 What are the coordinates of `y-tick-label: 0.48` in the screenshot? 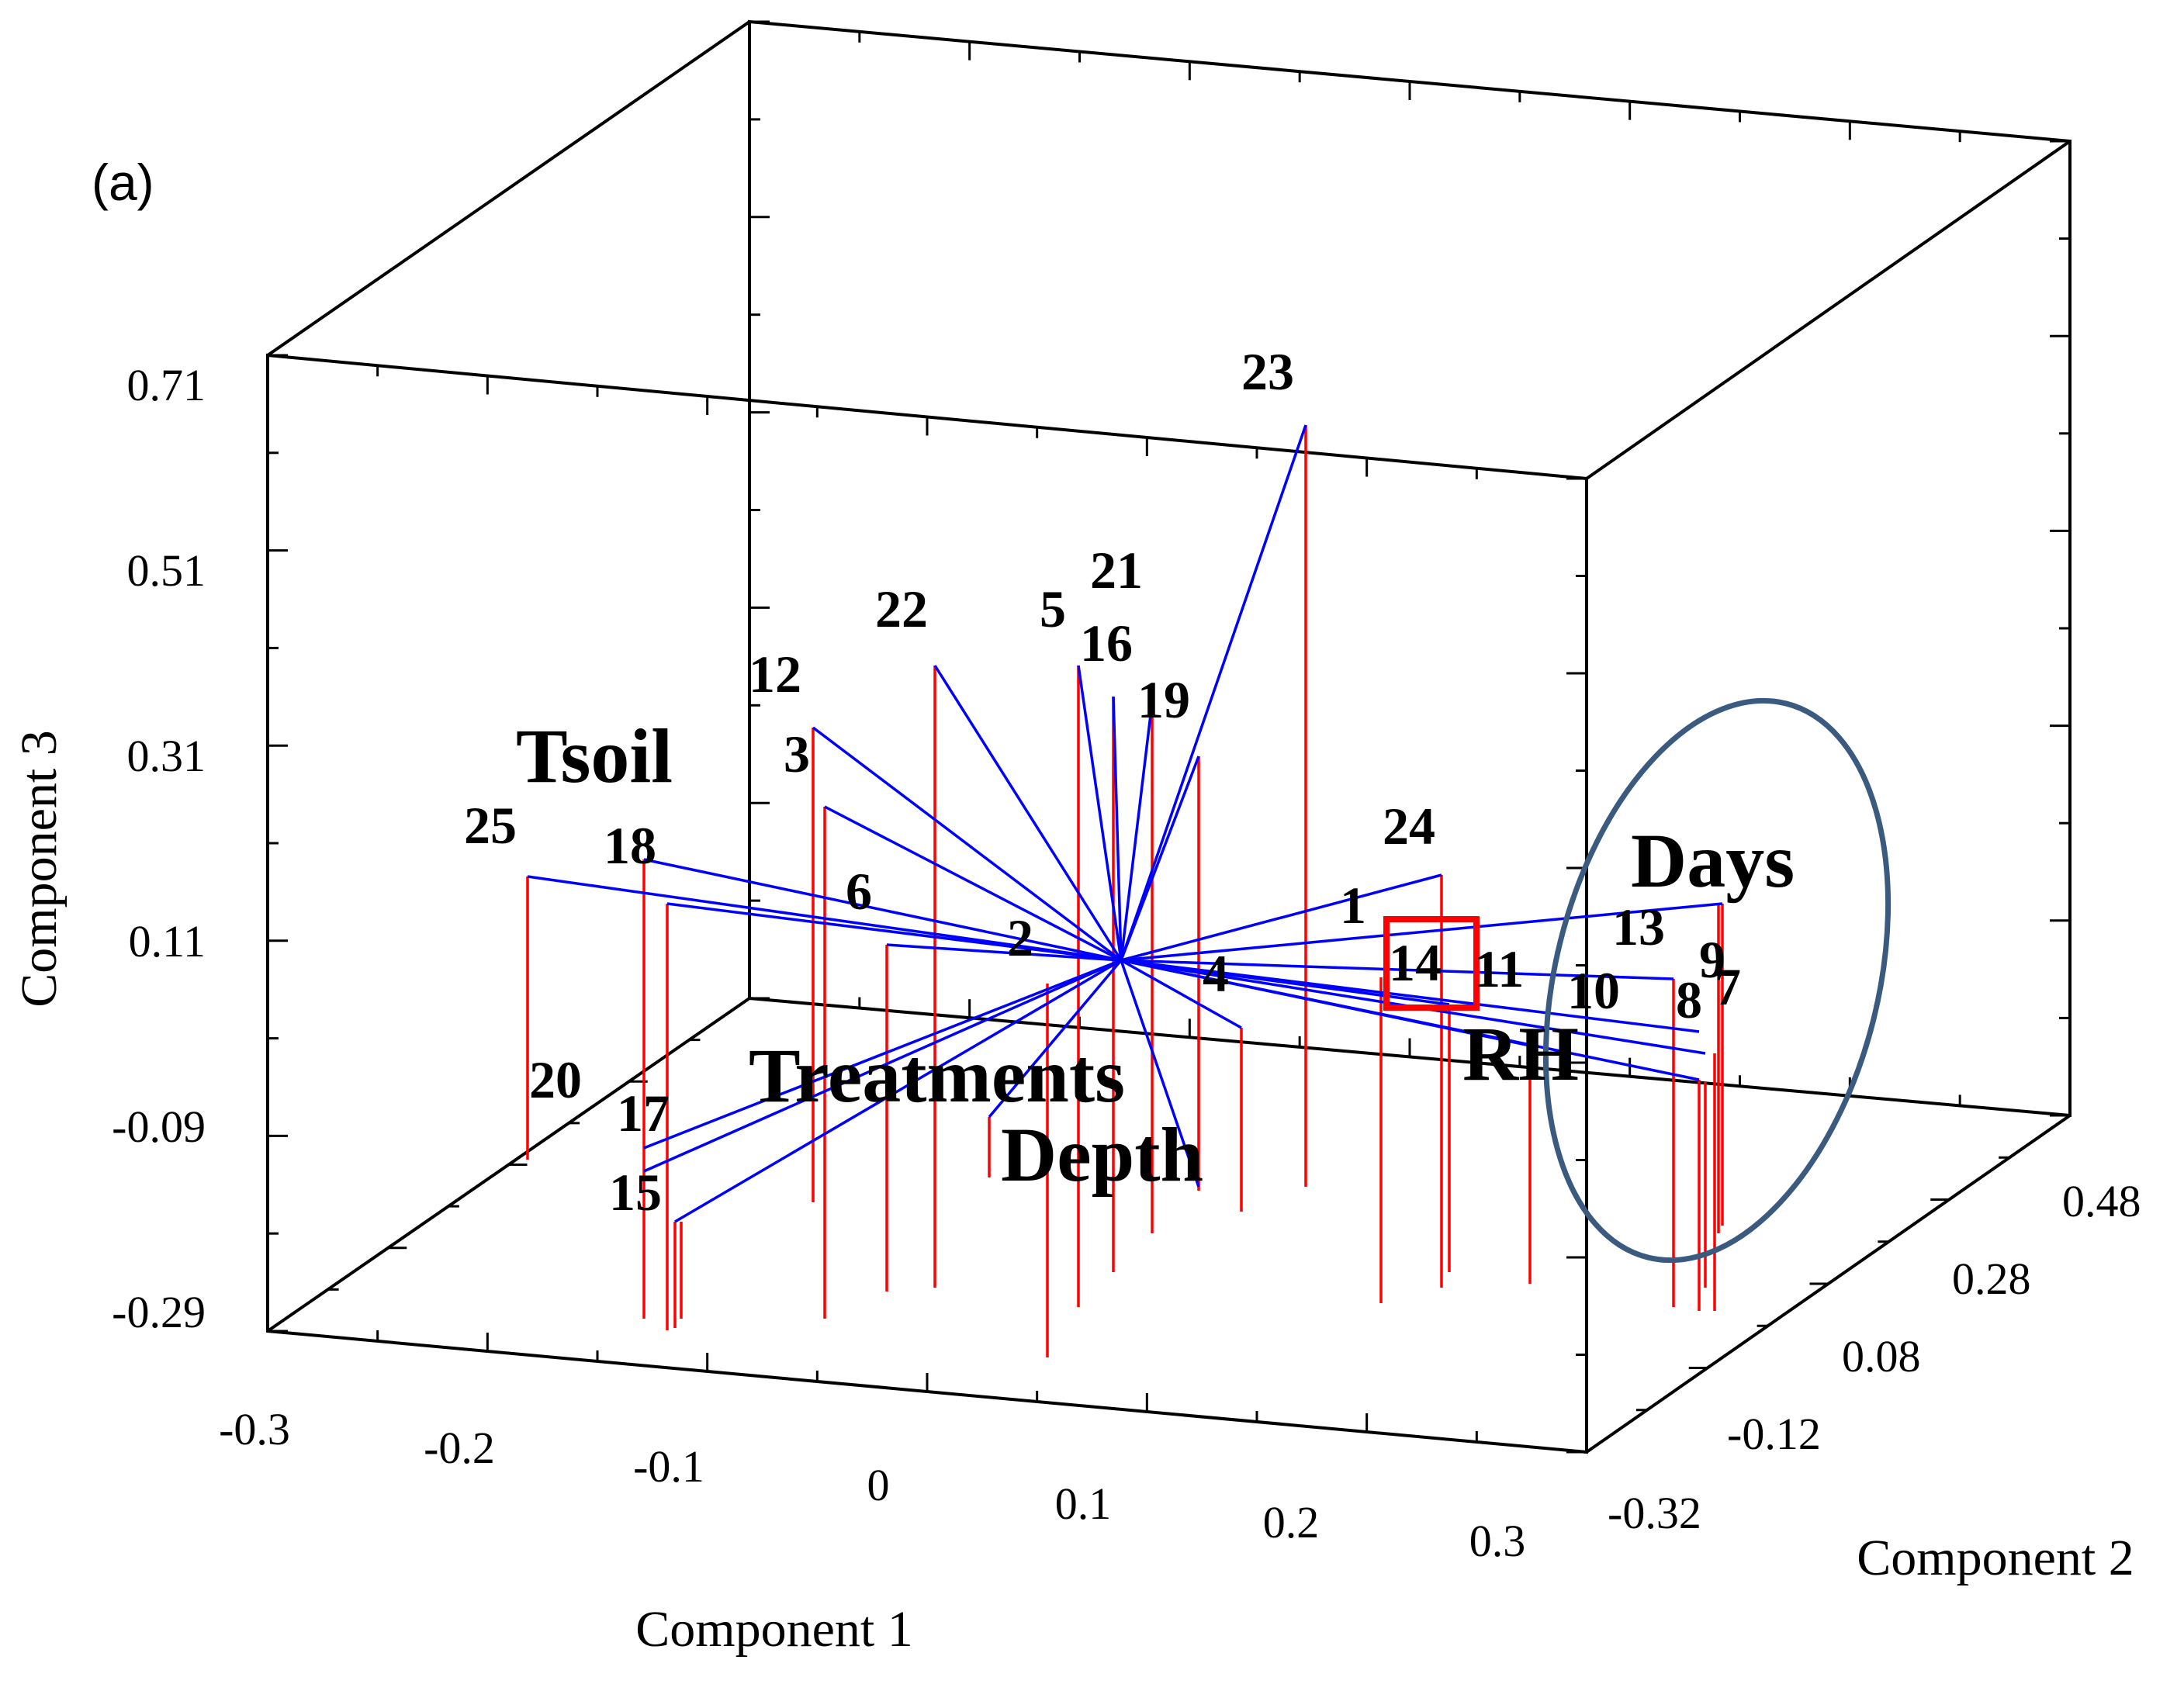 It's located at (2102, 1201).